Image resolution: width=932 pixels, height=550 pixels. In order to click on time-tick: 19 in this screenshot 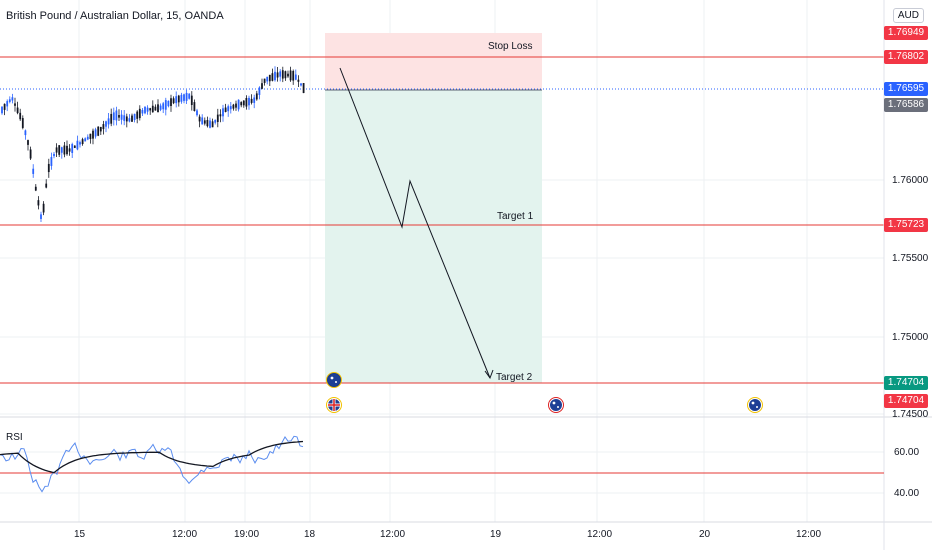, I will do `click(496, 534)`.